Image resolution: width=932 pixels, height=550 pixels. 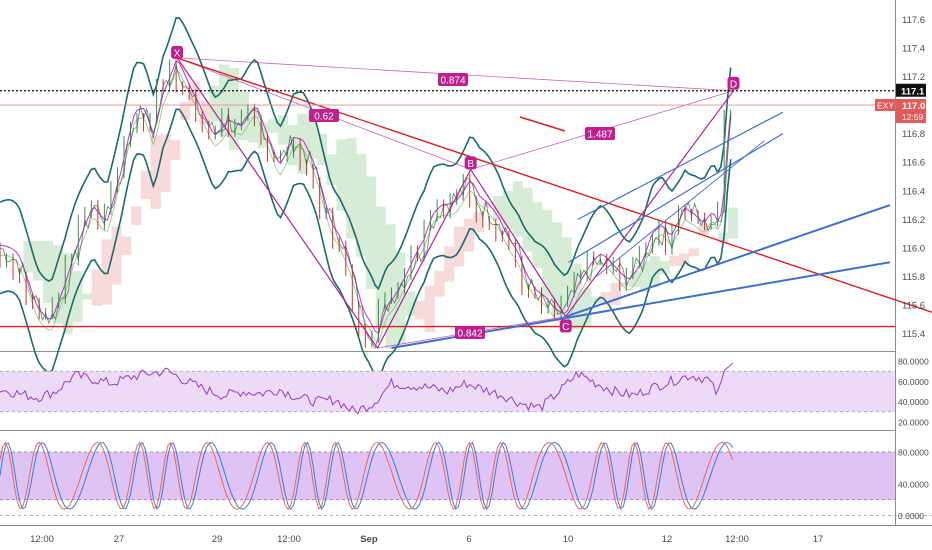 What do you see at coordinates (289, 539) in the screenshot?
I see `time-axis-tick: 12:00` at bounding box center [289, 539].